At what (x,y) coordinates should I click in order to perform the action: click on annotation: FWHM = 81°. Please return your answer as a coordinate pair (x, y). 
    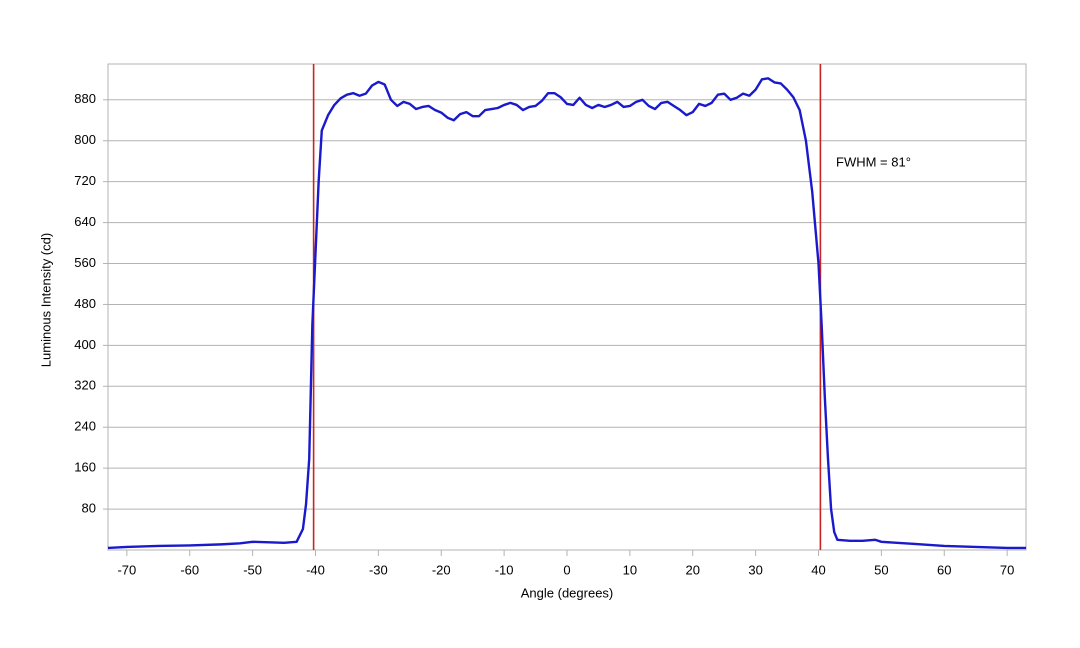
    Looking at the image, I should click on (873, 161).